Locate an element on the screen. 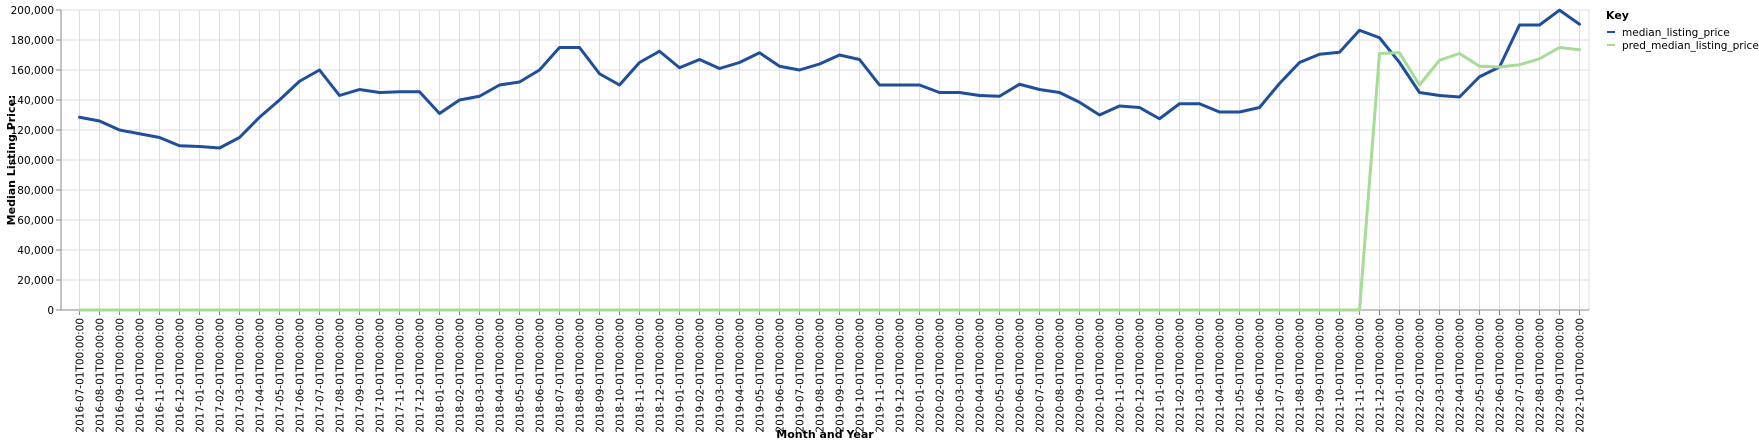 The height and width of the screenshot is (447, 1759). x-tick-label: 2020-06-01T00:00:00 is located at coordinates (1021, 375).